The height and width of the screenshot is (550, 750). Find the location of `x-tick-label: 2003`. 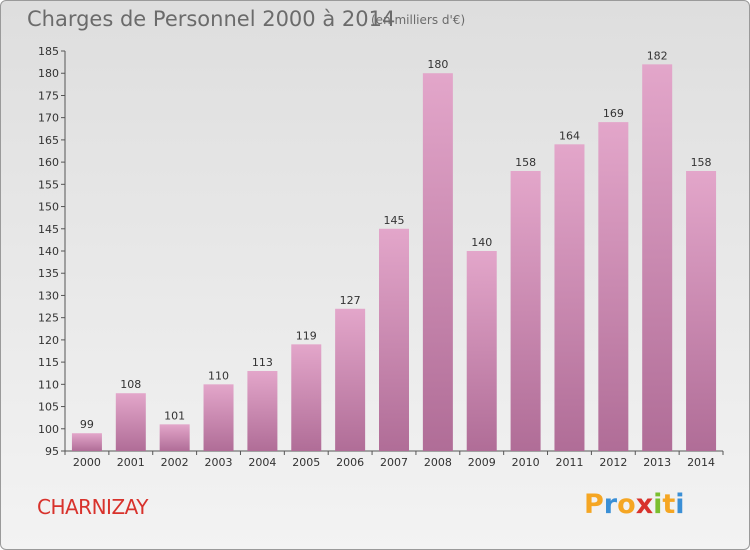

x-tick-label: 2003 is located at coordinates (219, 462).